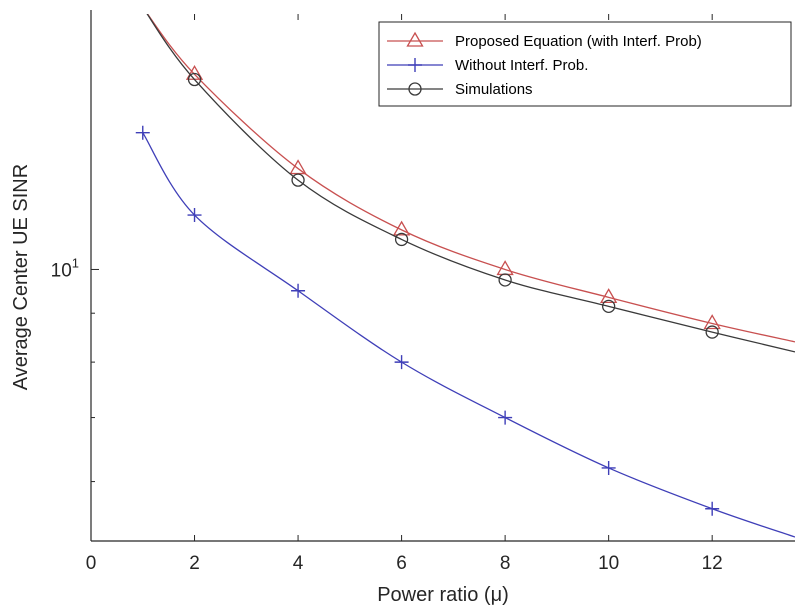 The width and height of the screenshot is (795, 608). Describe the element at coordinates (65, 268) in the screenshot. I see `y-tick-label: 101` at that location.